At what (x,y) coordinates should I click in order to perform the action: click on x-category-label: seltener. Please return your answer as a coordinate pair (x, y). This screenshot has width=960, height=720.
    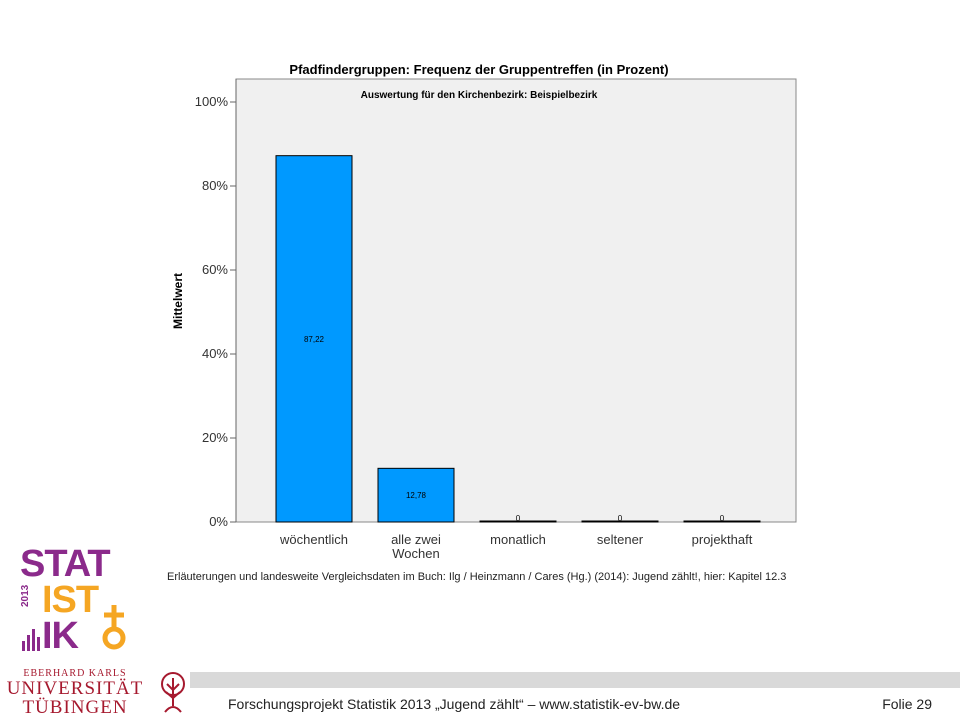
    Looking at the image, I should click on (620, 539).